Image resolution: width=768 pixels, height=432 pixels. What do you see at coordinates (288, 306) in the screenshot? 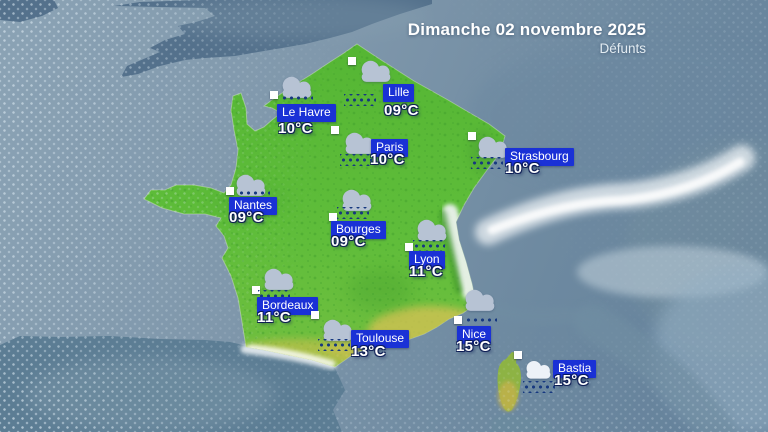
I see `city-label: Bordeaux` at bounding box center [288, 306].